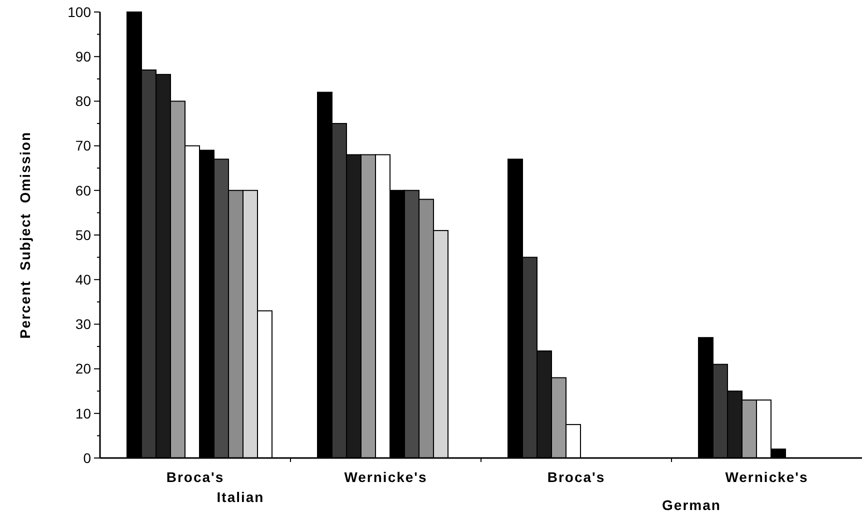 Image resolution: width=867 pixels, height=522 pixels. What do you see at coordinates (83, 101) in the screenshot?
I see `y-tick-label: 80` at bounding box center [83, 101].